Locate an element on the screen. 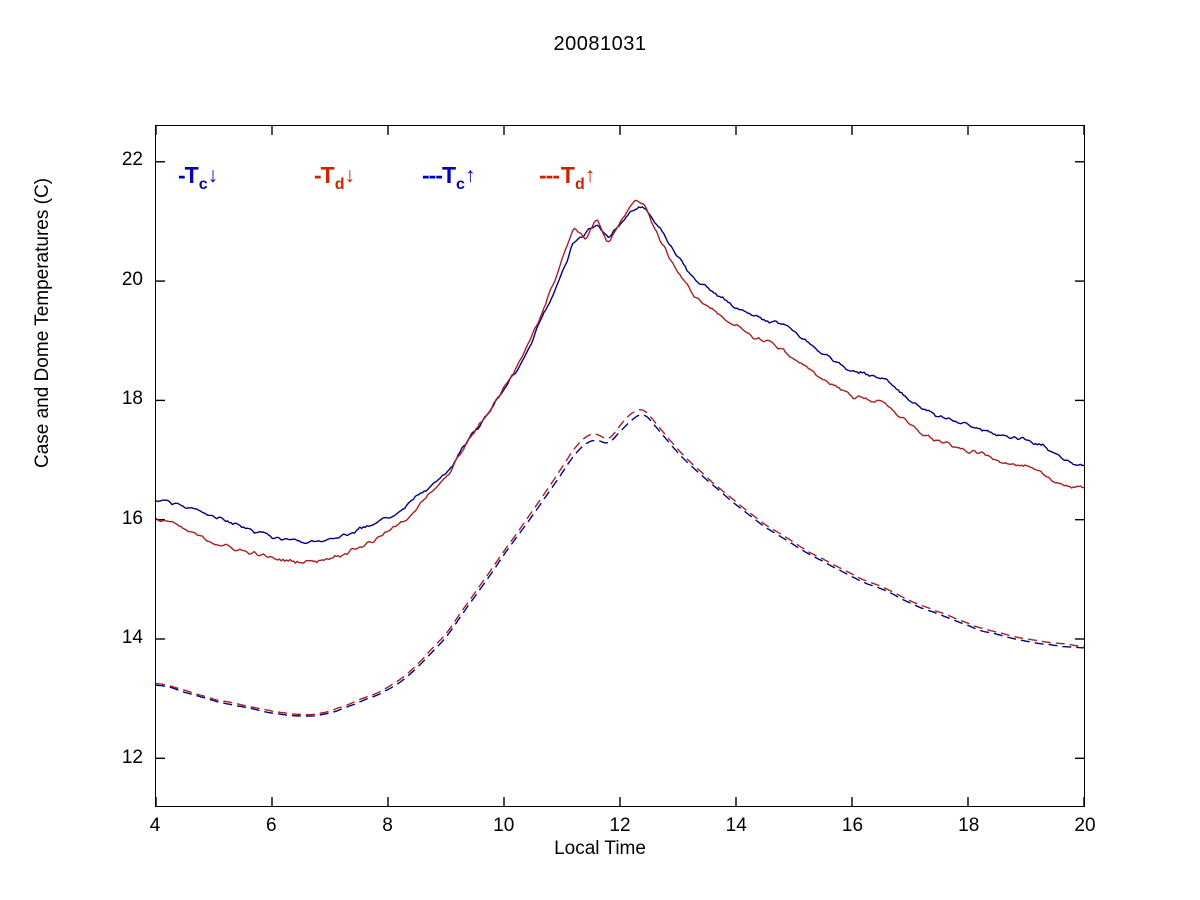 This screenshot has height=900, width=1200. legend-dash-td-up: --- is located at coordinates (549, 175).